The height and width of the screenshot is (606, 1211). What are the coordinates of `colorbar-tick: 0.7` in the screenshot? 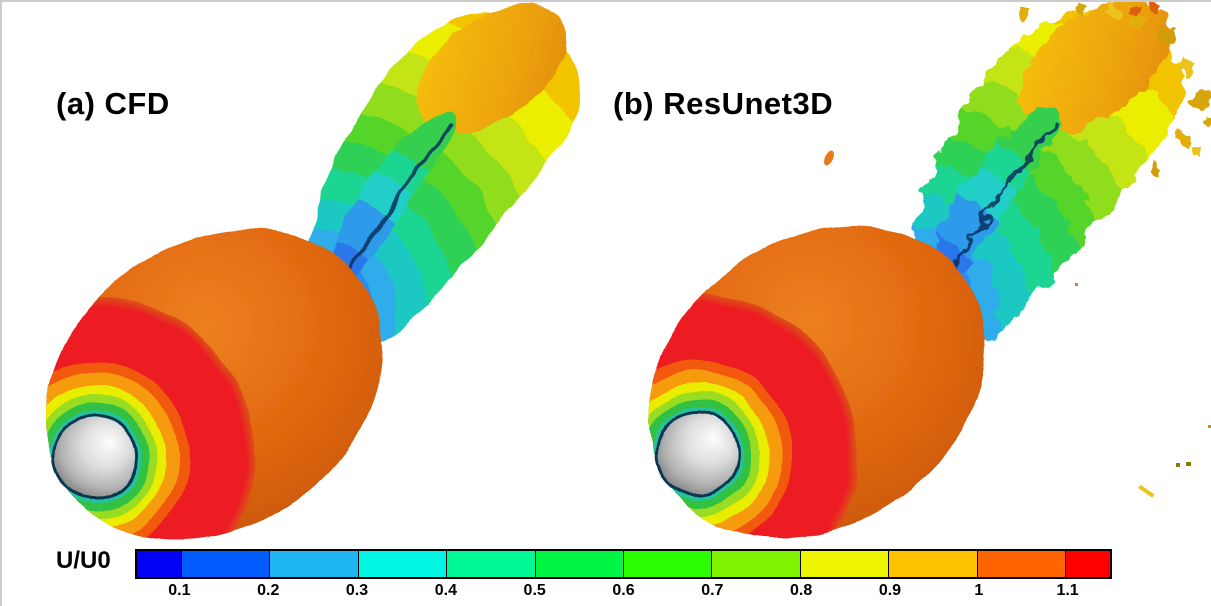 It's located at (712, 590).